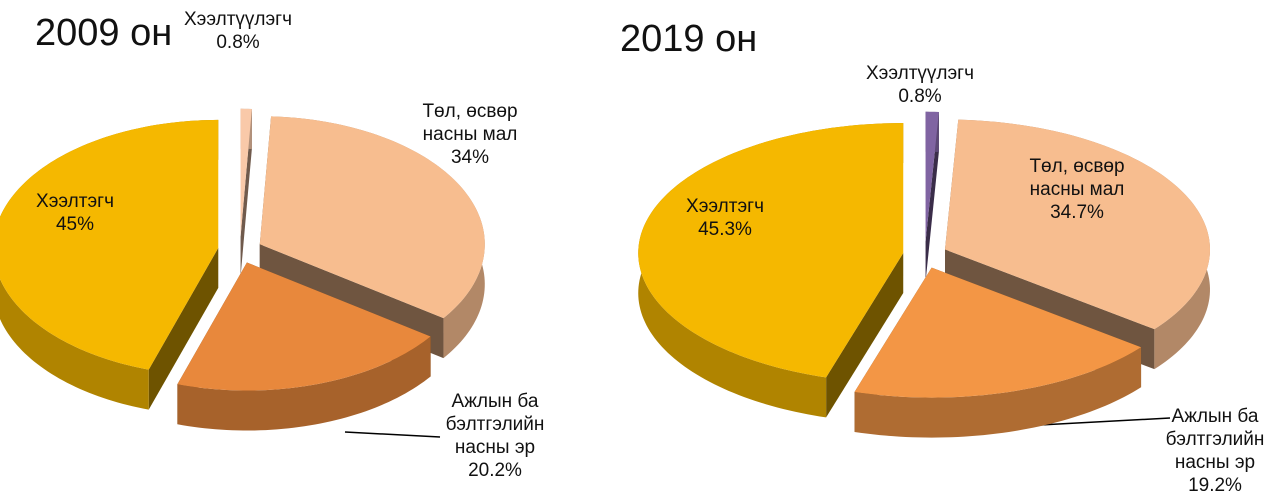  Describe the element at coordinates (470, 157) in the screenshot. I see `value-label: 34%` at that location.